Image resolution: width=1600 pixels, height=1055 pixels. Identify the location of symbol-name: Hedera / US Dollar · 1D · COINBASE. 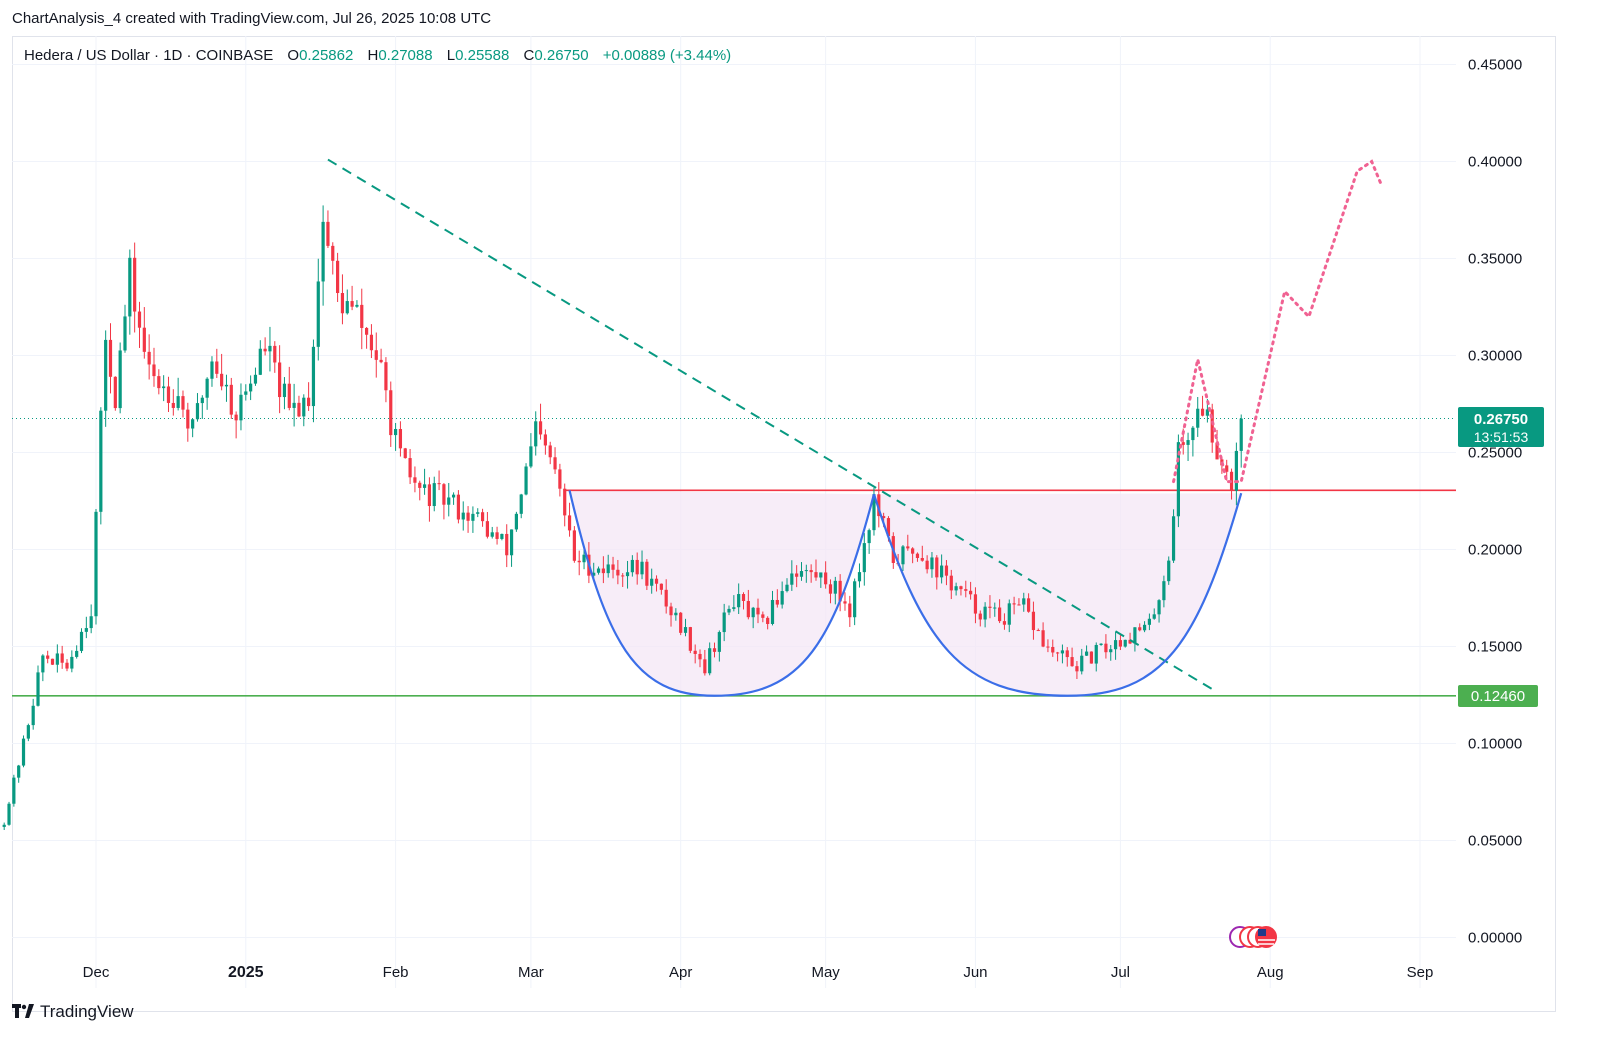
(149, 55).